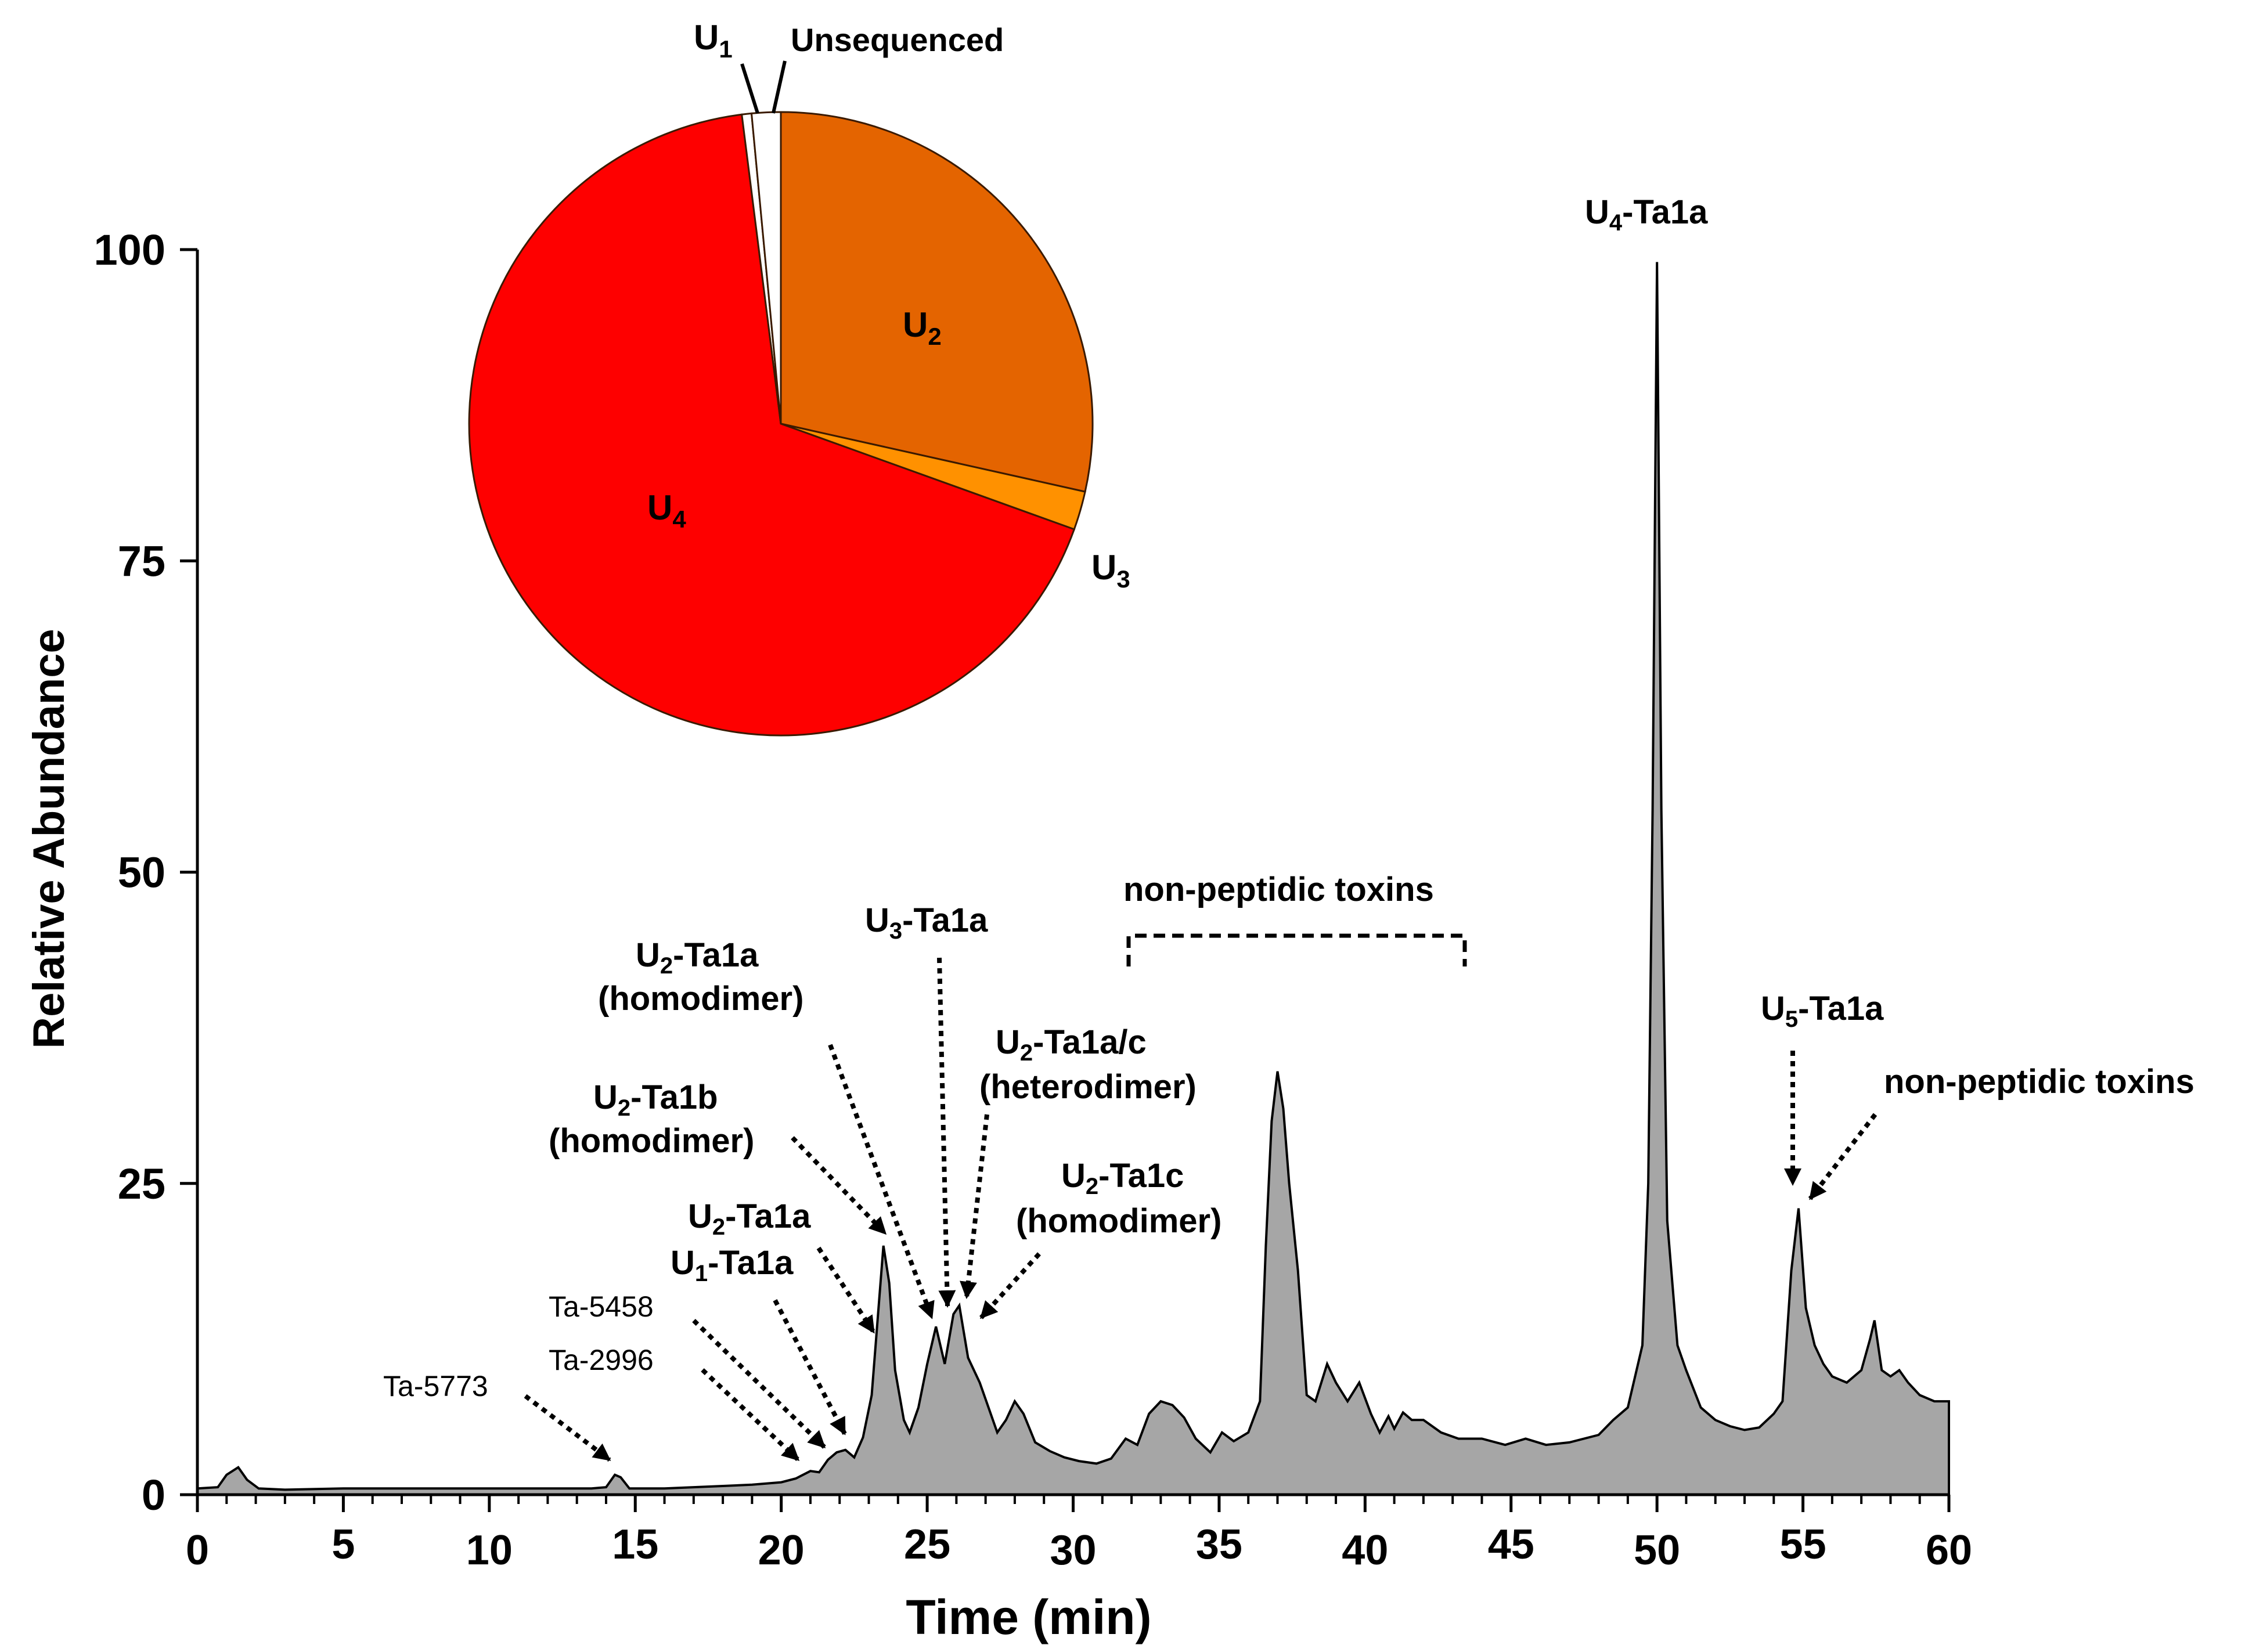 The image size is (2245, 1652). I want to click on annotation-u2-ta1a-homodimer-arrow, so click(881, 1181).